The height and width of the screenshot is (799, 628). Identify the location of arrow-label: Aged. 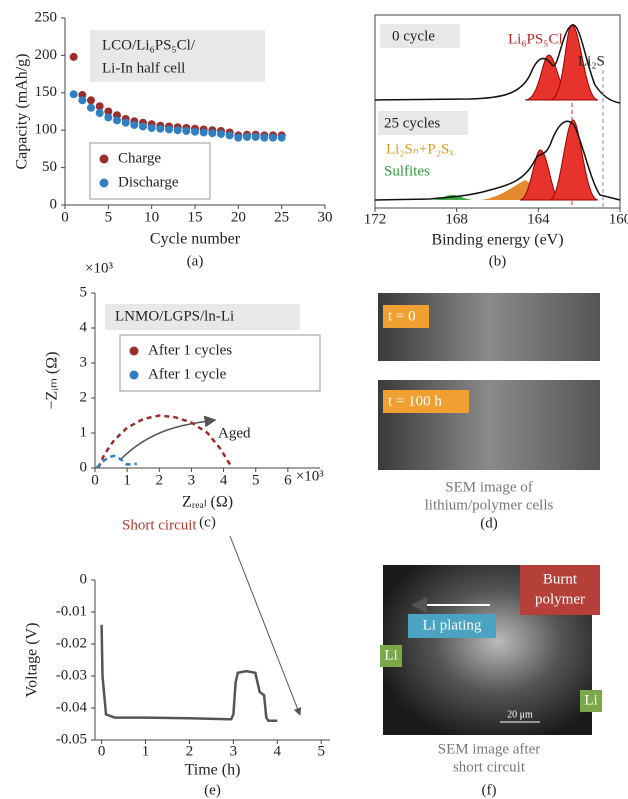
(234, 433).